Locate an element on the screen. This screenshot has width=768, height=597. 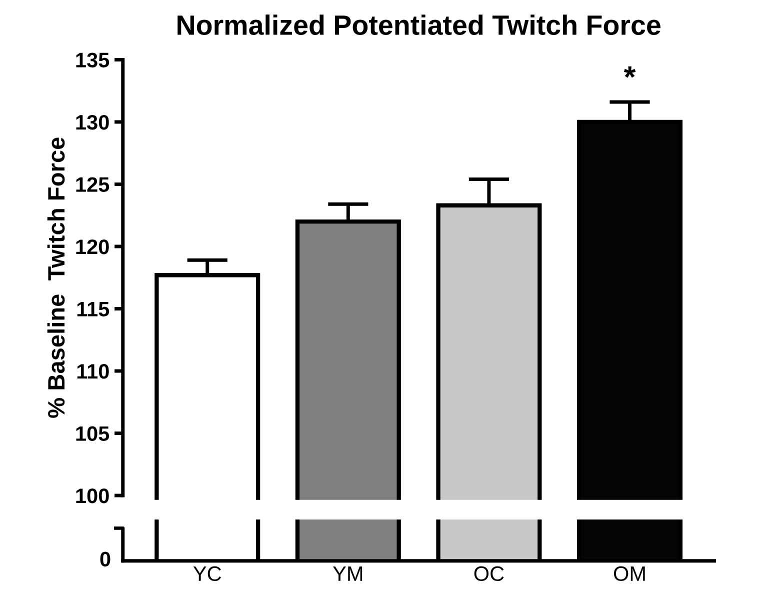
y-tick-label: 130 is located at coordinates (92, 122).